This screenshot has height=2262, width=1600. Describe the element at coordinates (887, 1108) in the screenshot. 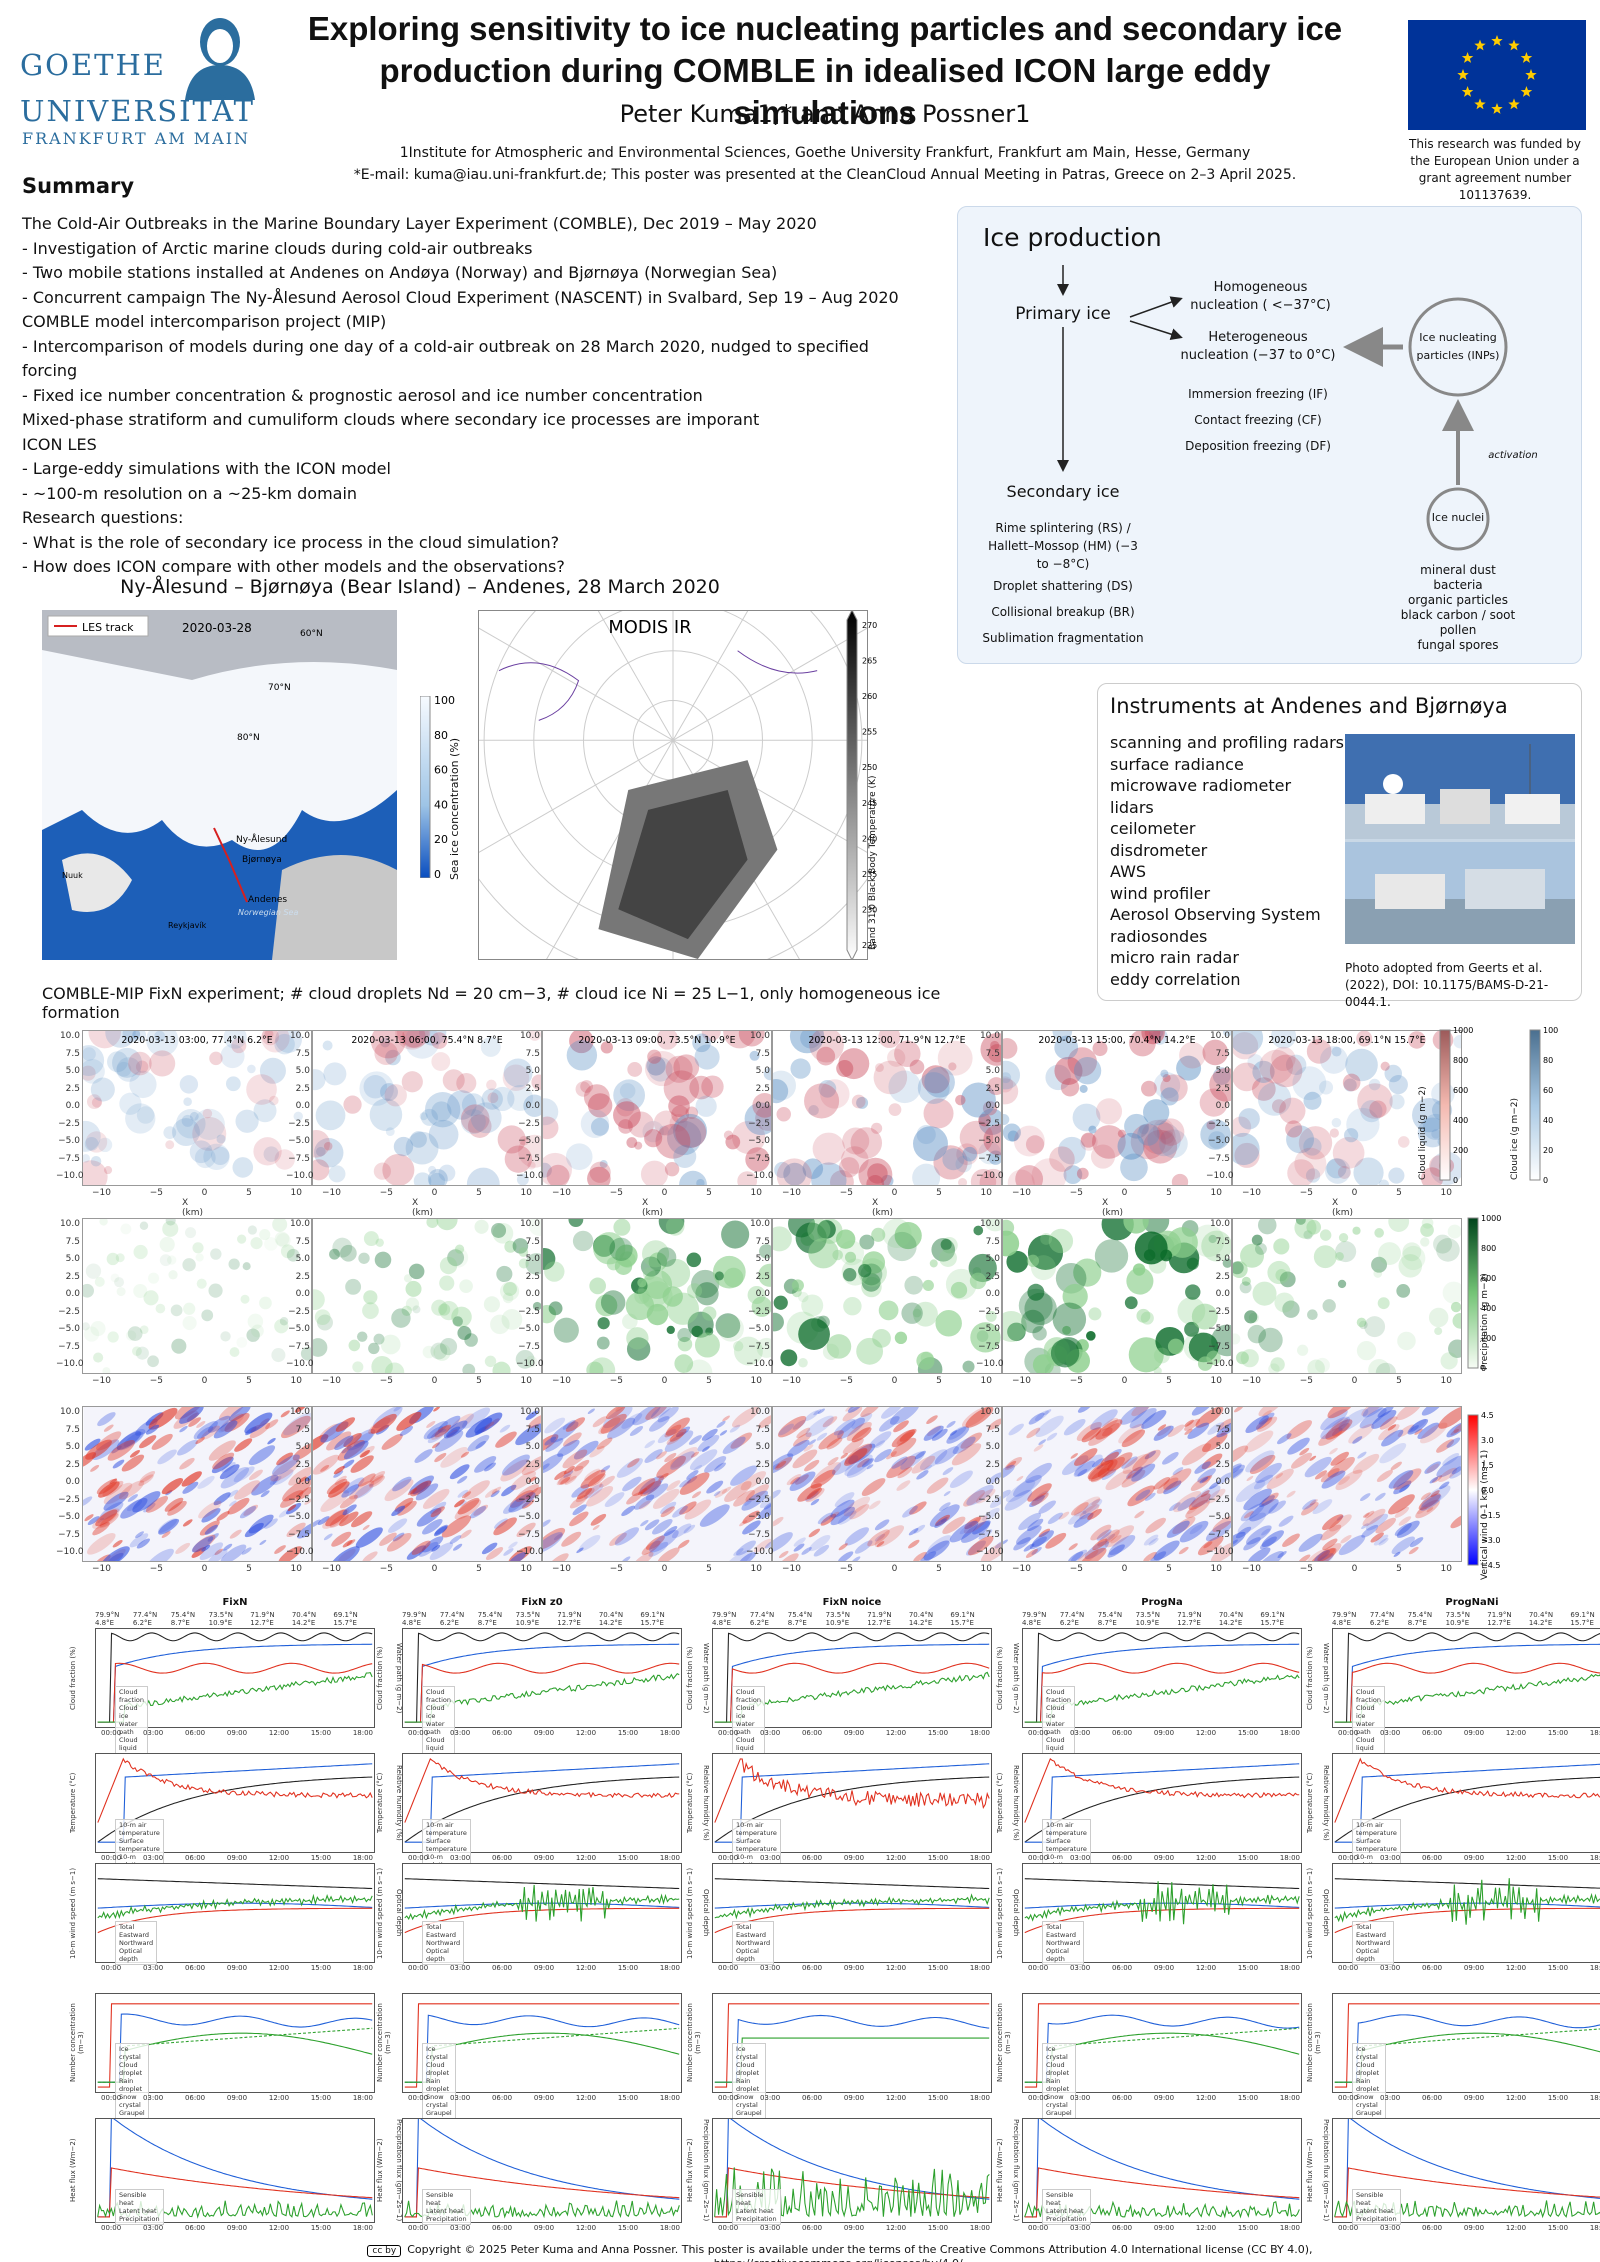

I see `snapshot-panel-cloud: 2020-03-13 12:00, 71.9°N 12.7°E` at that location.